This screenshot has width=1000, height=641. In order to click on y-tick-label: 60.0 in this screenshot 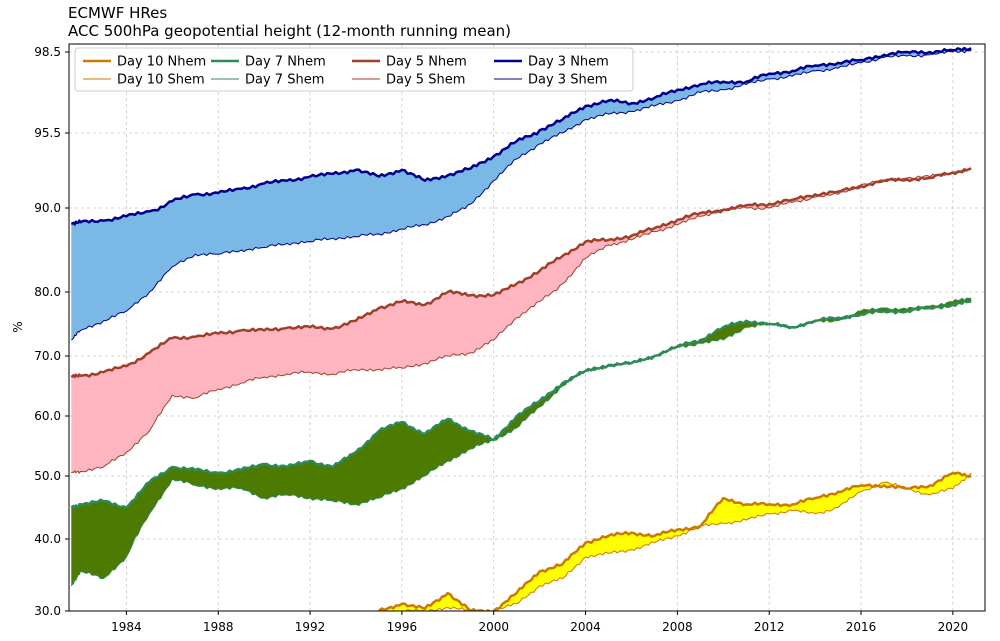, I will do `click(47, 416)`.